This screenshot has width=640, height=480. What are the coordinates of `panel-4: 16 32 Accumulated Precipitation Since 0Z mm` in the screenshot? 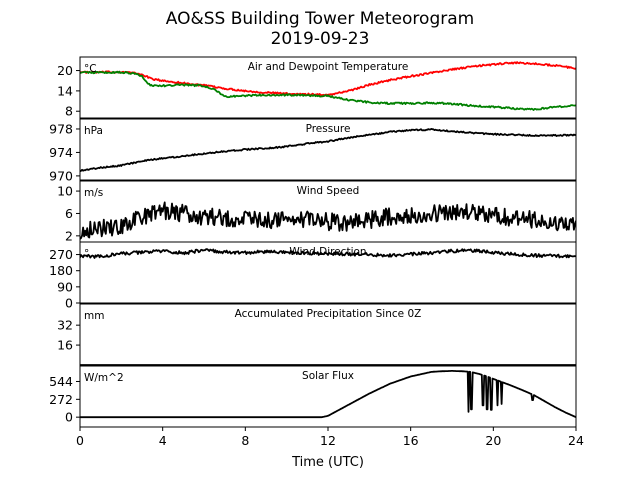 It's located at (317, 334).